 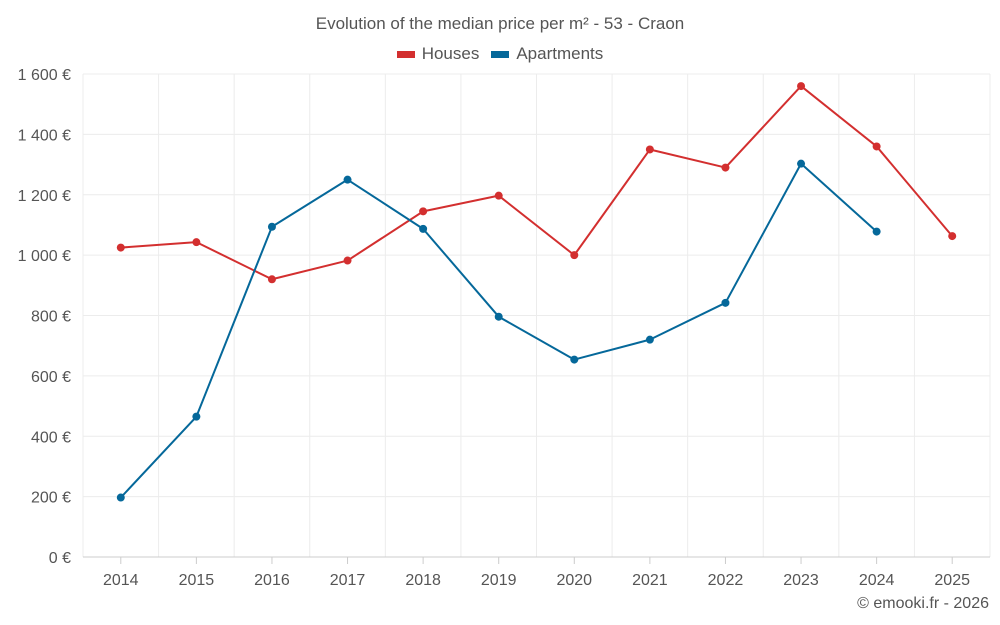 I want to click on x-tick-label: 2019, so click(x=499, y=580).